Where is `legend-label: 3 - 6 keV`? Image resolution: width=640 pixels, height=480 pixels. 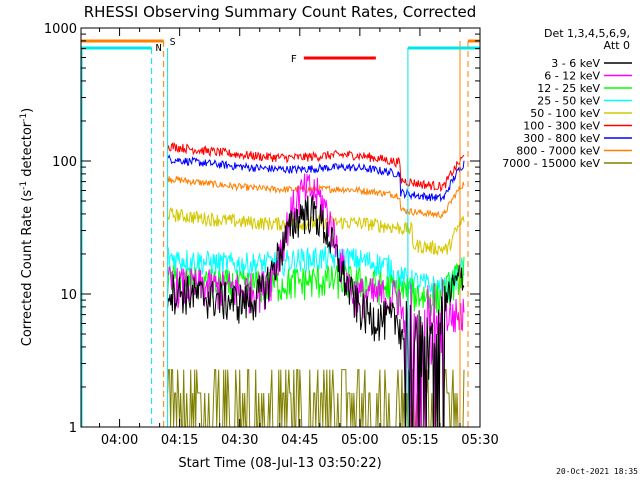
legend-label: 3 - 6 keV is located at coordinates (575, 63).